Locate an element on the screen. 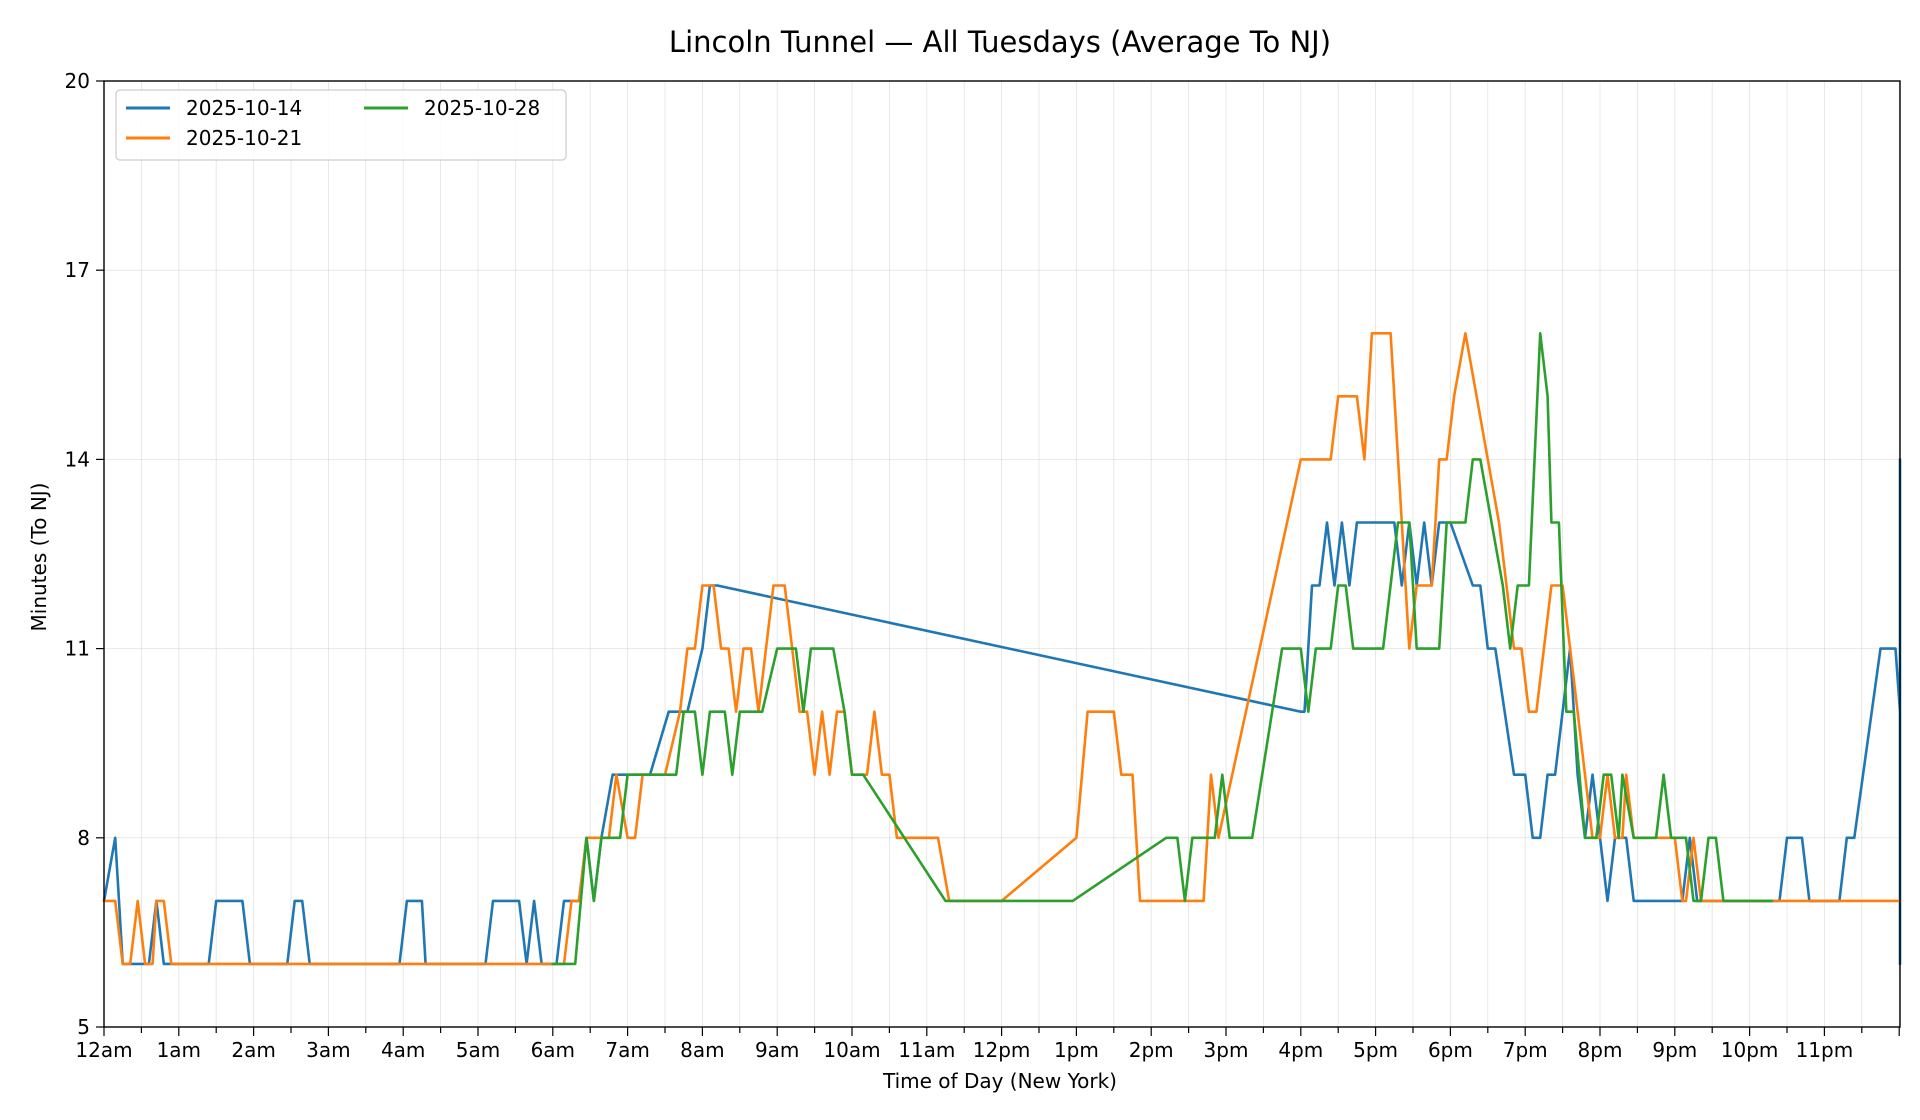 The image size is (1920, 1120). x-tick-label: 10pm is located at coordinates (1750, 1050).